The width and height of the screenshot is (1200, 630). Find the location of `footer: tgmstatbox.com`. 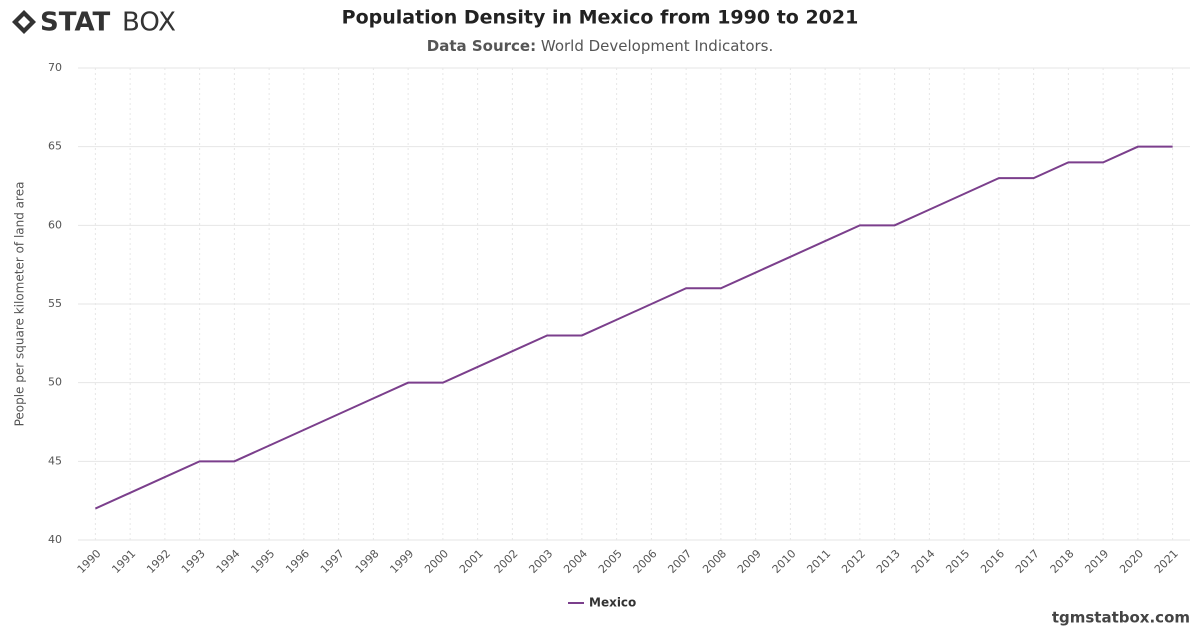

footer: tgmstatbox.com is located at coordinates (1121, 618).